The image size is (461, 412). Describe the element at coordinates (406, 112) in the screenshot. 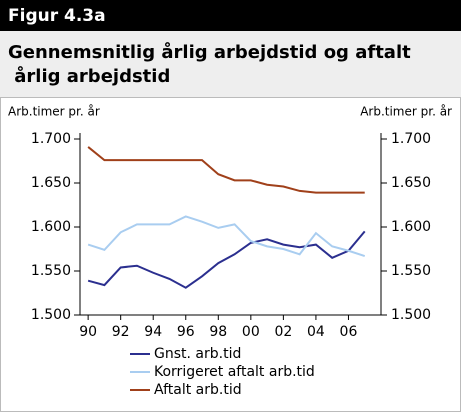

I see `y2-axis-label: Arb.timer pr. år` at that location.